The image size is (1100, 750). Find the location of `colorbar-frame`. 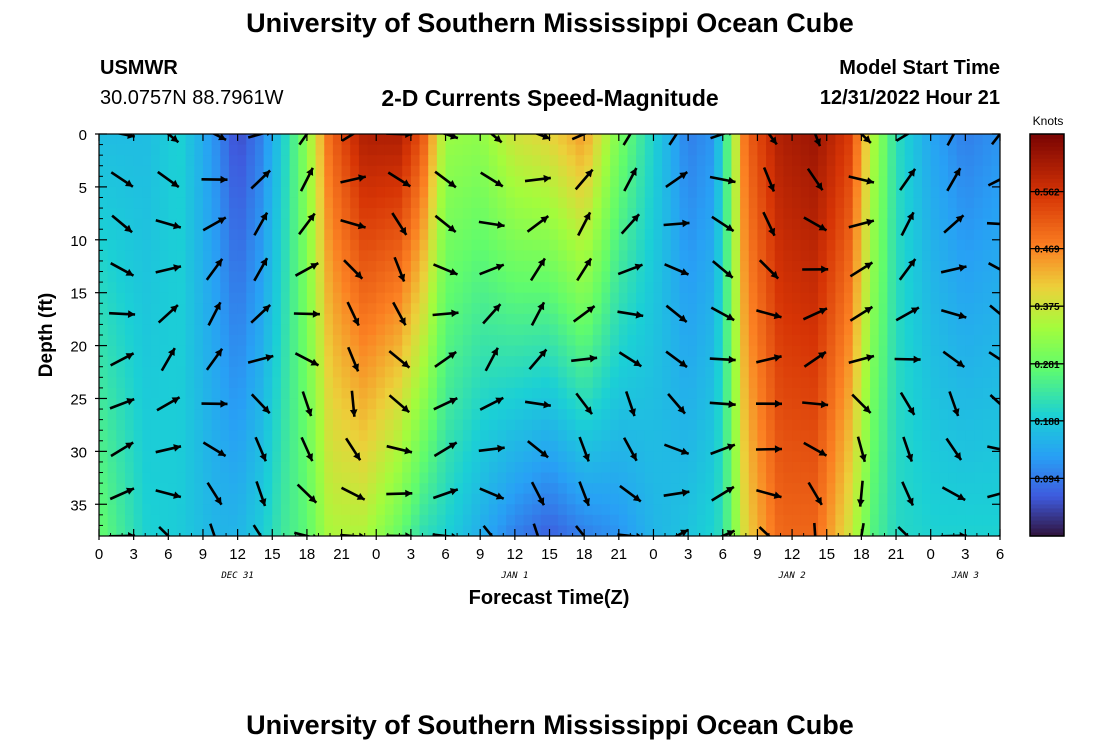

colorbar-frame is located at coordinates (1047, 335).